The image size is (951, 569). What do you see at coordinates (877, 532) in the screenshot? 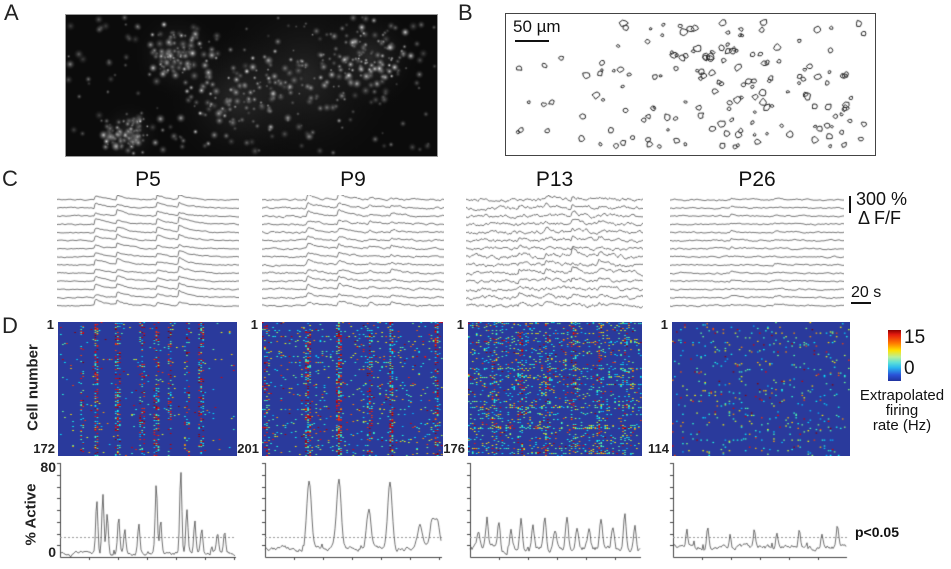
I see `significance-label: p<0.05` at bounding box center [877, 532].